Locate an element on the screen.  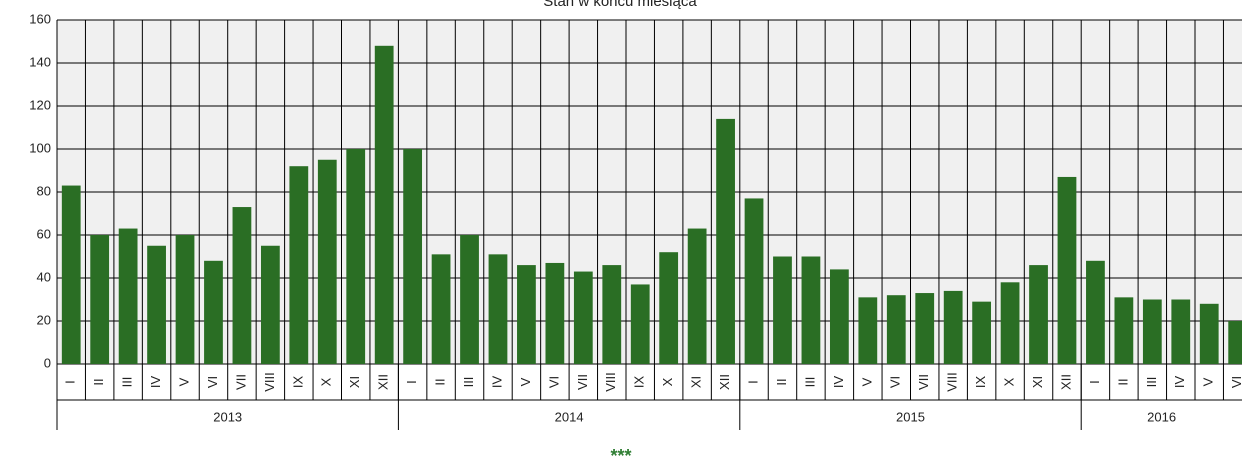
y-tick-label: 100 is located at coordinates (40, 147).